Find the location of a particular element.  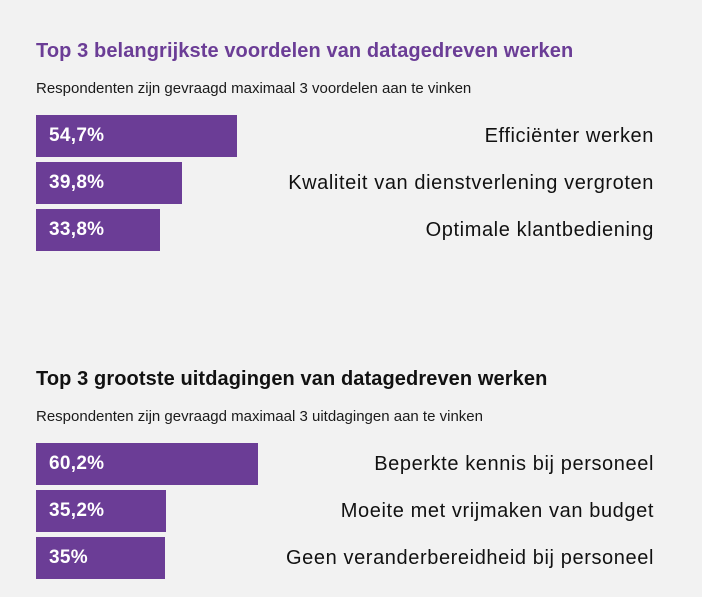

category-label: Kwaliteit van dienstverlening vergroten is located at coordinates (471, 183).